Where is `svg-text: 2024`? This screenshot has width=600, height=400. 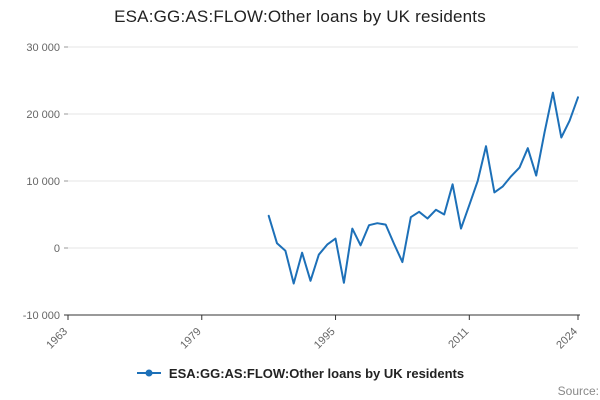
svg-text: 2024 is located at coordinates (567, 339).